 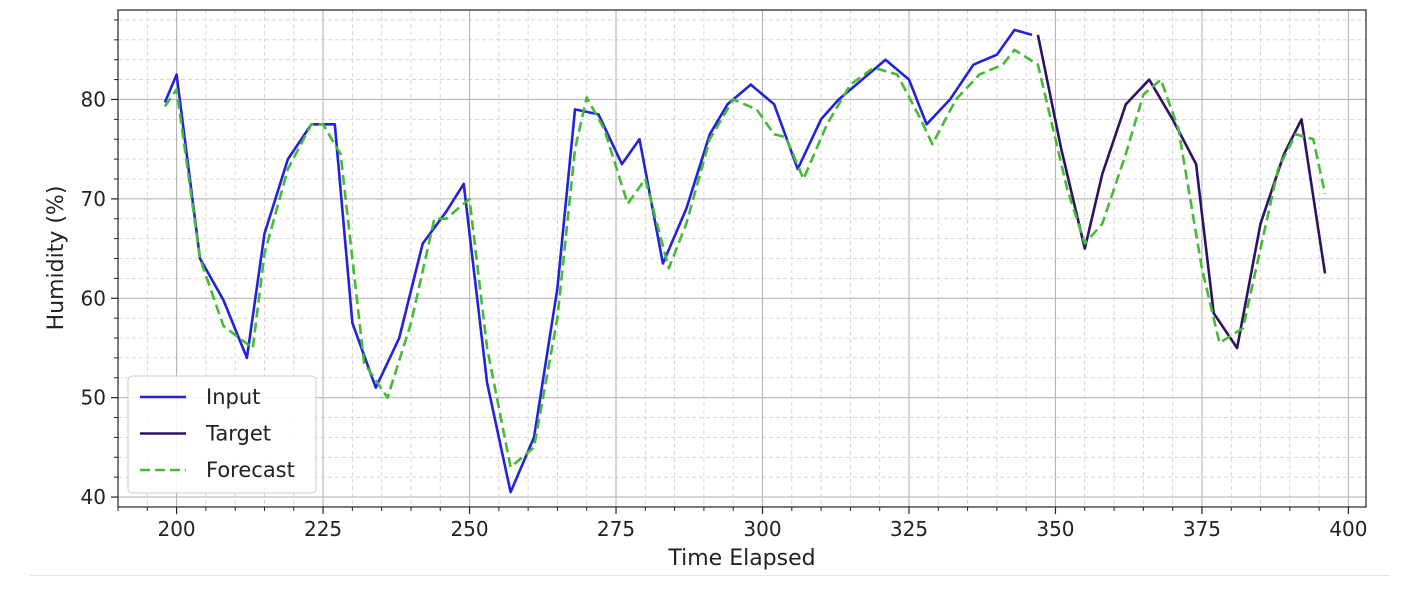 I want to click on x-tick-label: 225, so click(x=323, y=529).